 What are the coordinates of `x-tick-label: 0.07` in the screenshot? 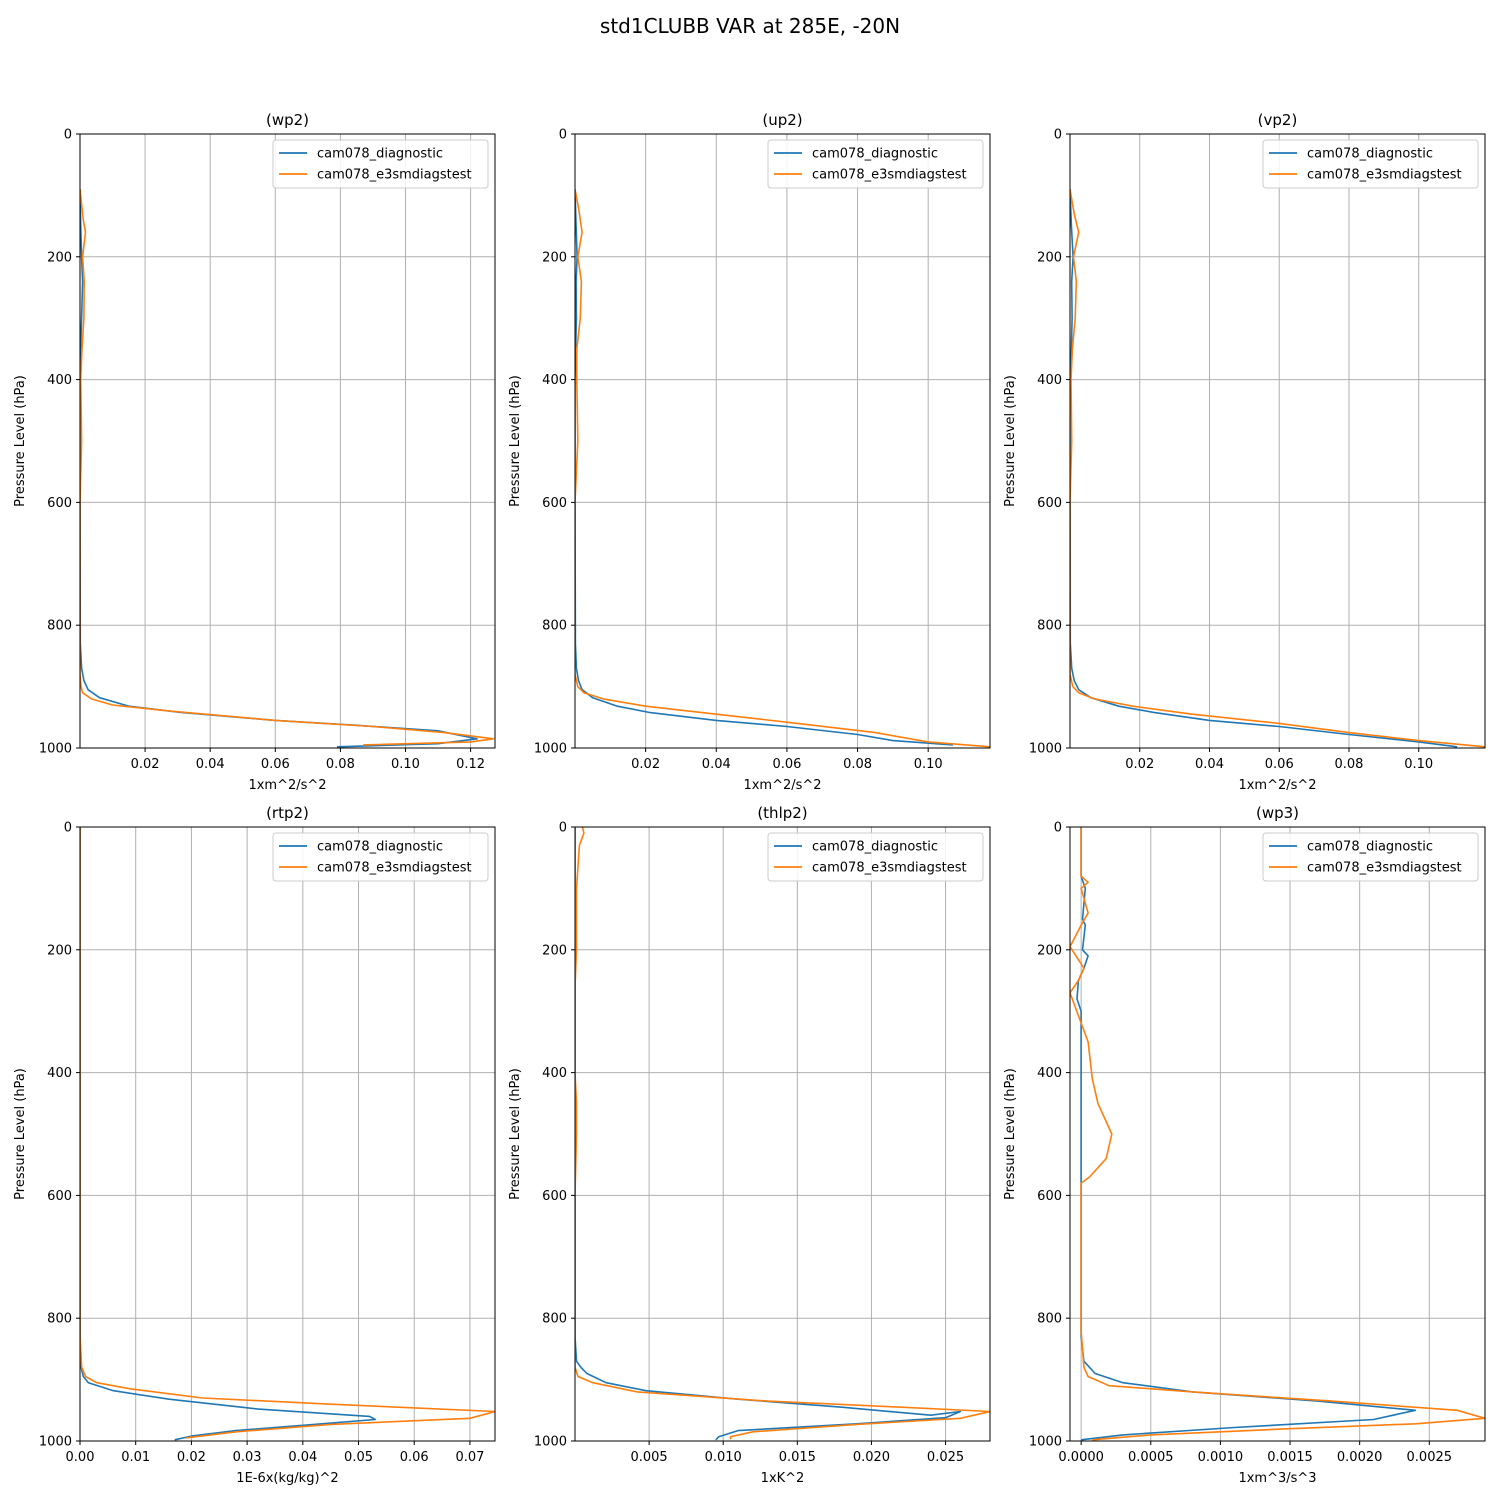 It's located at (469, 1457).